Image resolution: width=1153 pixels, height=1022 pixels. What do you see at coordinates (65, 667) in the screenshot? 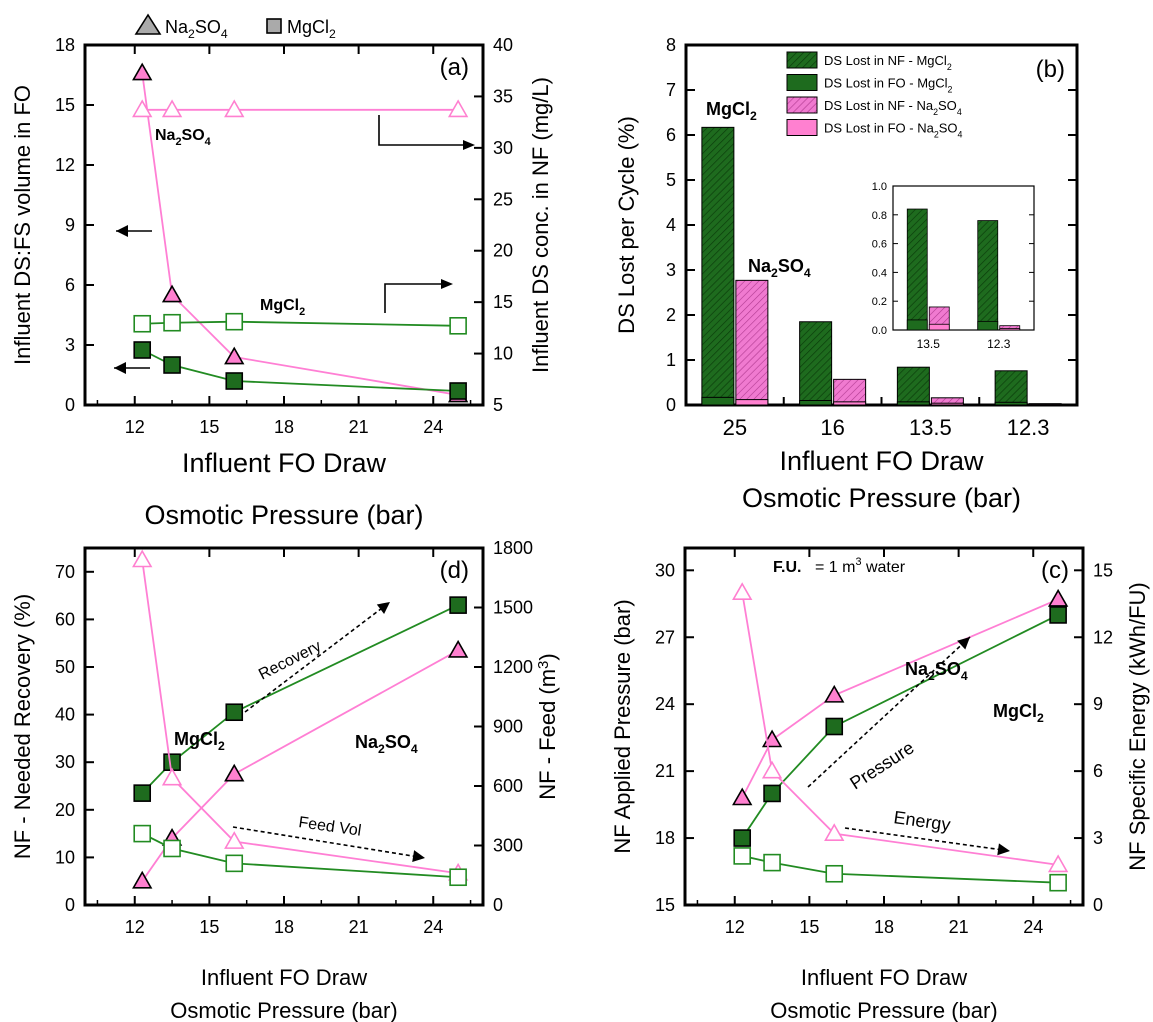
I see `y-left-tick-label: 50` at bounding box center [65, 667].